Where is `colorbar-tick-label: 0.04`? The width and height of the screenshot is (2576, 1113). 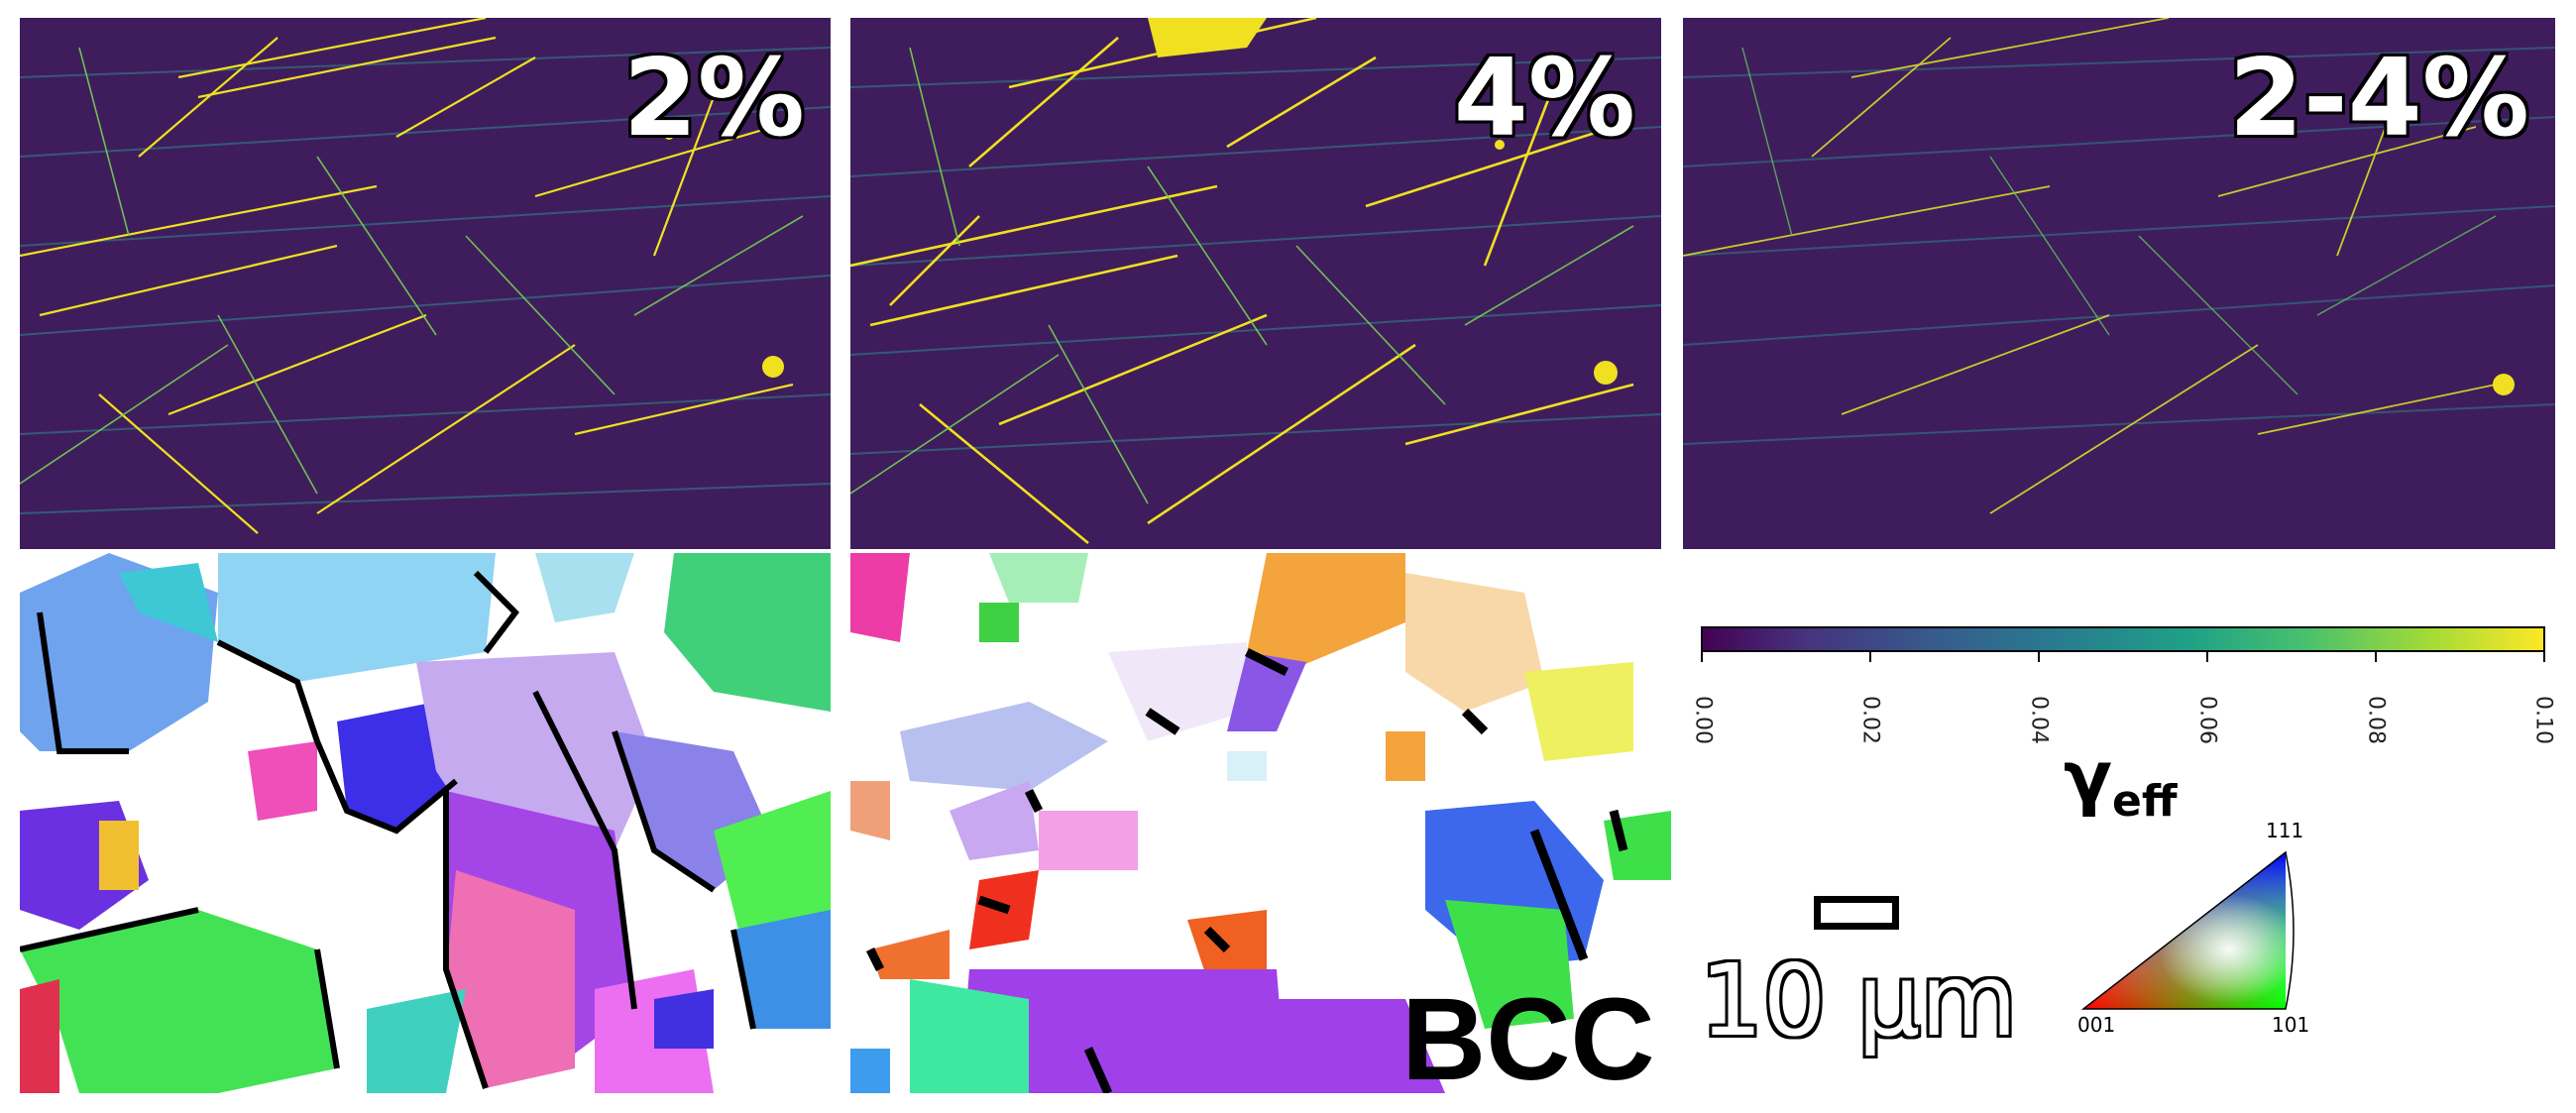
colorbar-tick-label: 0.04 is located at coordinates (2039, 720).